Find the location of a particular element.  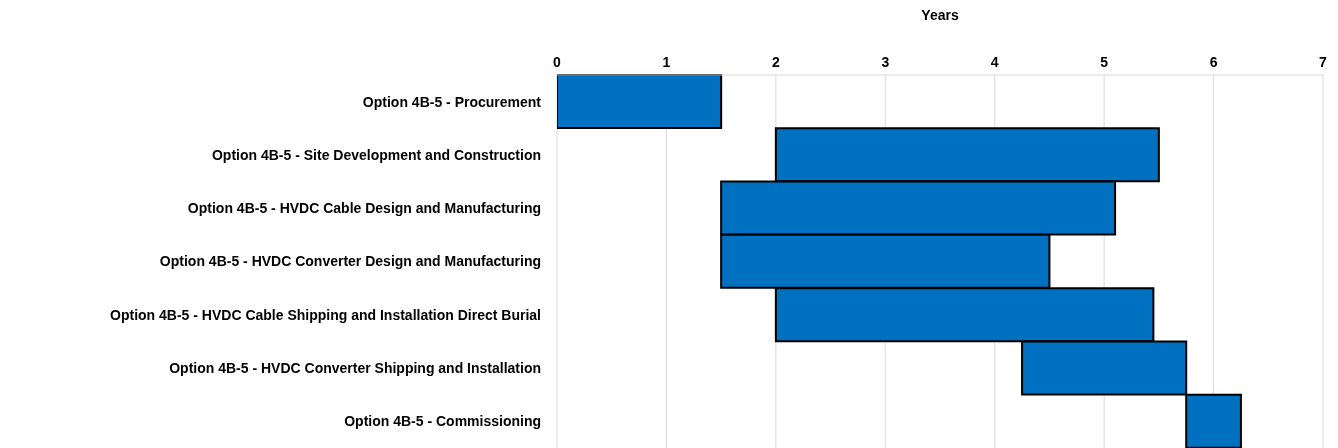

x-tick-label: 7 is located at coordinates (1323, 62).